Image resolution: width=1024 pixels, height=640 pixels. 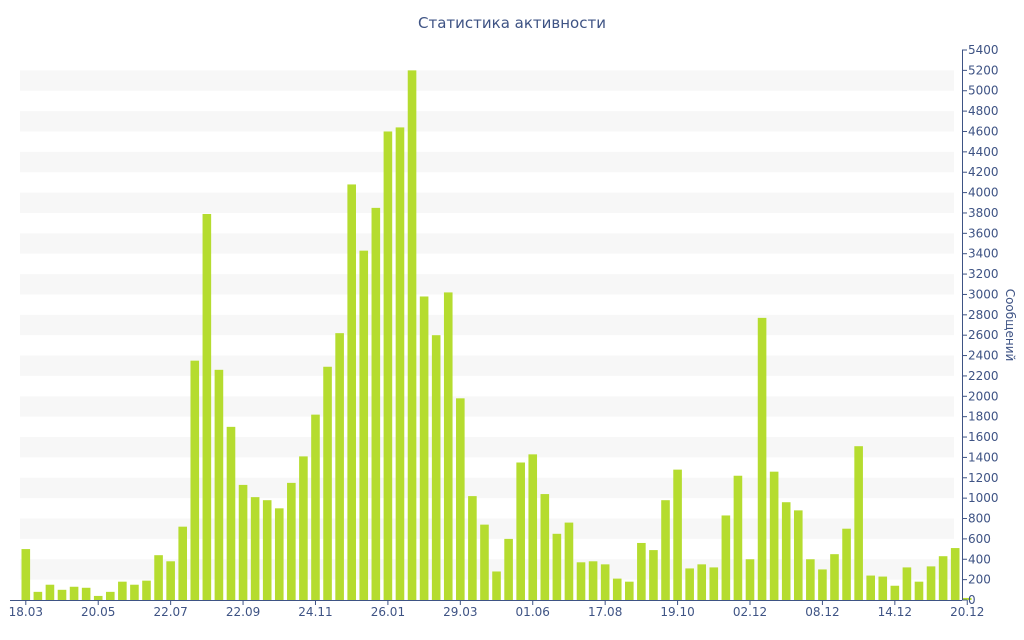 What do you see at coordinates (983, 131) in the screenshot?
I see `y-tick-label: 4600` at bounding box center [983, 131].